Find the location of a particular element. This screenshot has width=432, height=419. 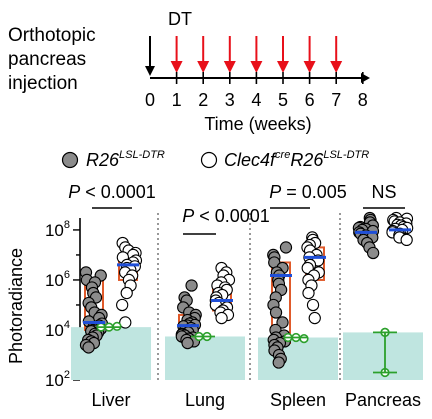

legend: R26LSL-DTR Clec4fcreR26LSL-DTR is located at coordinates (215, 159).